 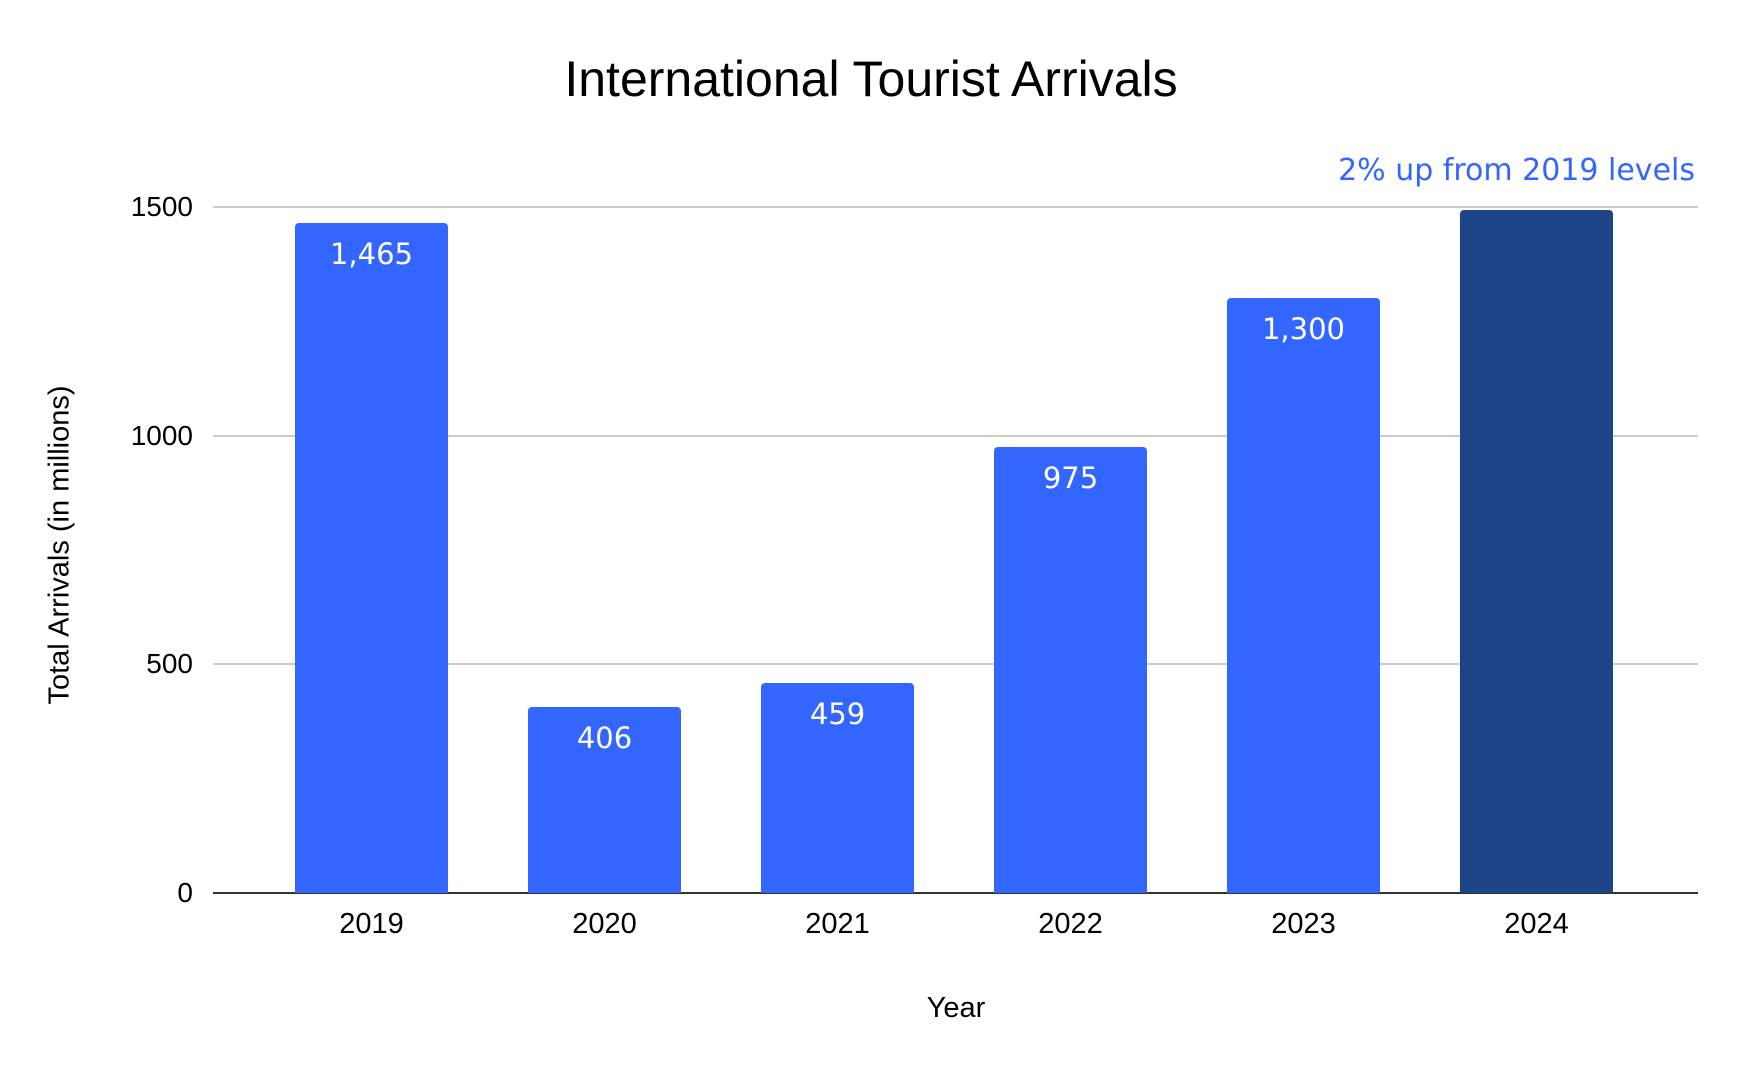 I want to click on bar-2024, so click(x=1536, y=551).